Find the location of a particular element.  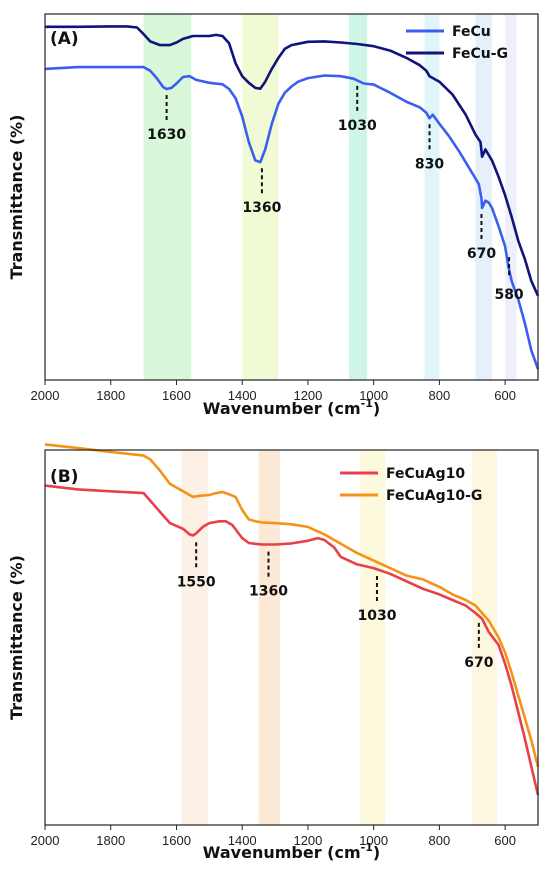

annotation-label: 1630 is located at coordinates (166, 135).